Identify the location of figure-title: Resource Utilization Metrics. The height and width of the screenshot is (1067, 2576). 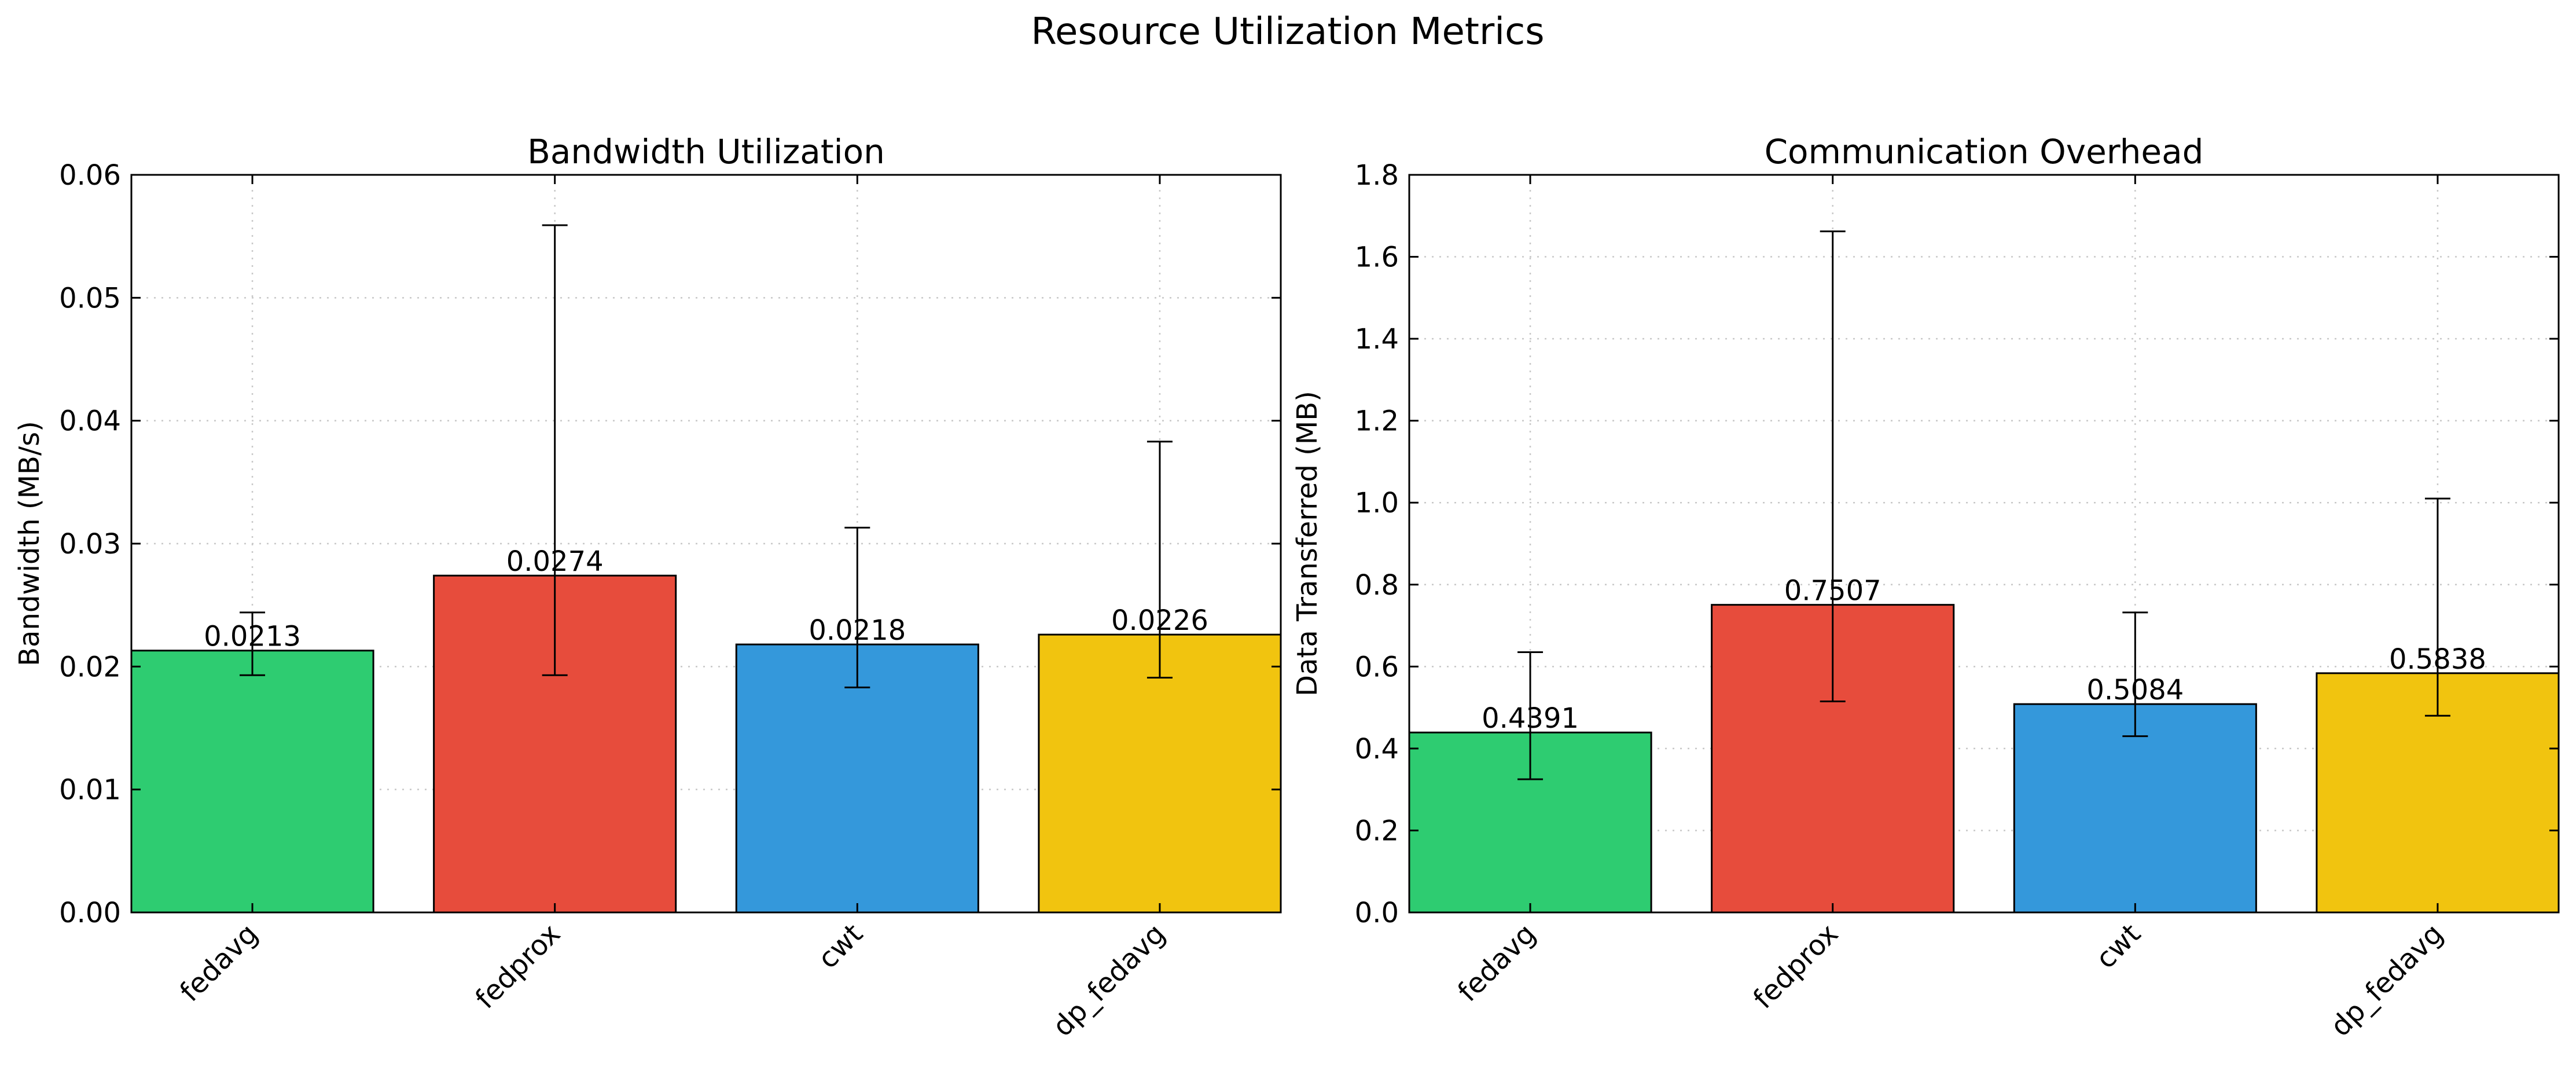
(1288, 31).